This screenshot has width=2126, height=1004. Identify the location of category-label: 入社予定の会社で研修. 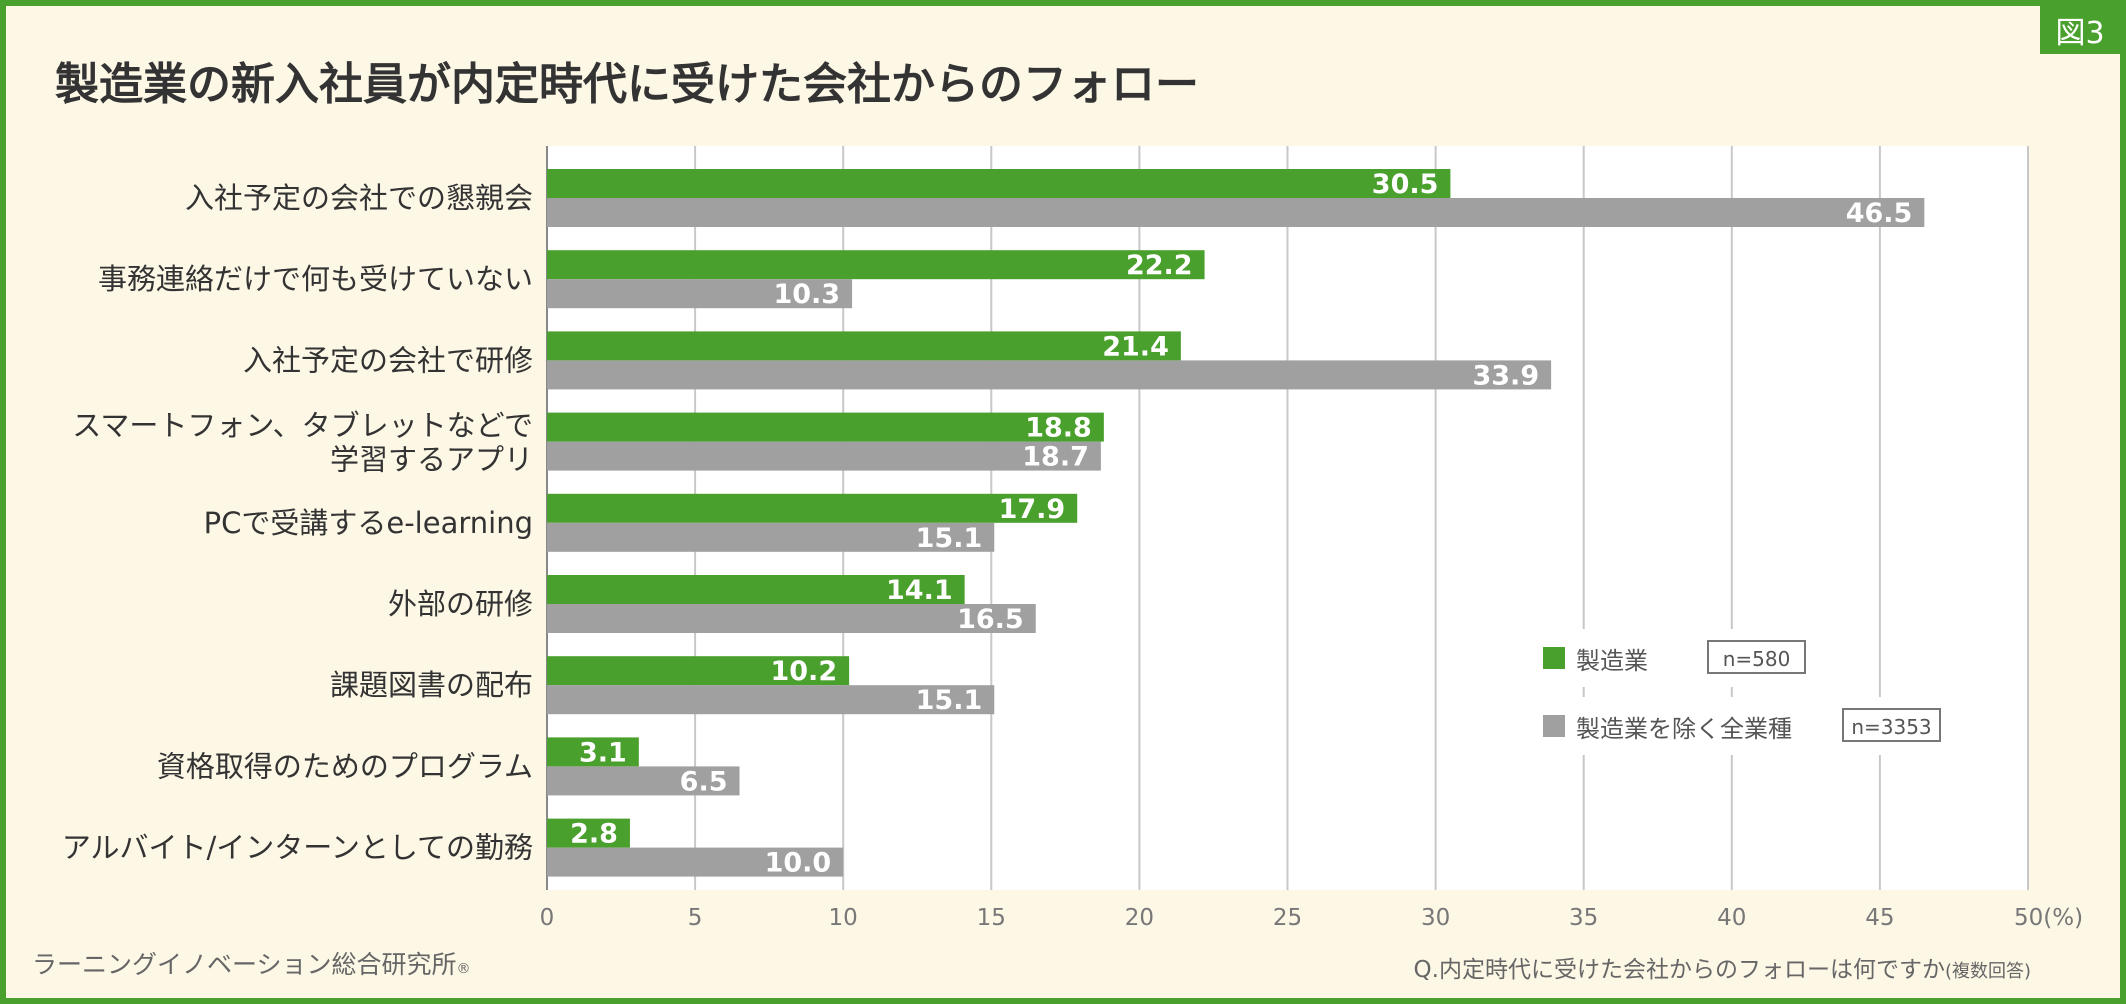
(388, 360).